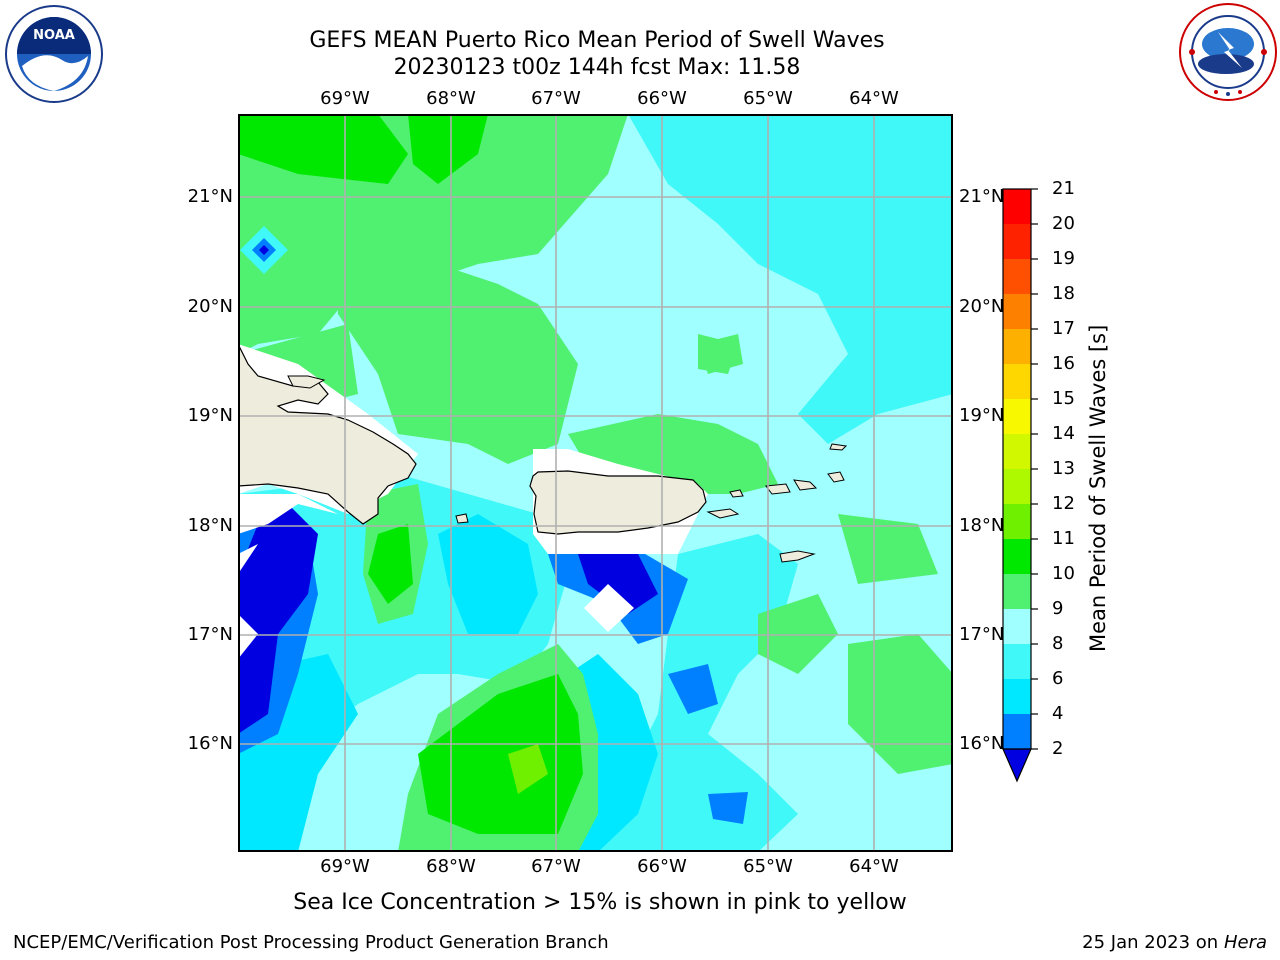 The width and height of the screenshot is (1280, 960). What do you see at coordinates (1063, 188) in the screenshot?
I see `colorbar-tick-label: 21` at bounding box center [1063, 188].